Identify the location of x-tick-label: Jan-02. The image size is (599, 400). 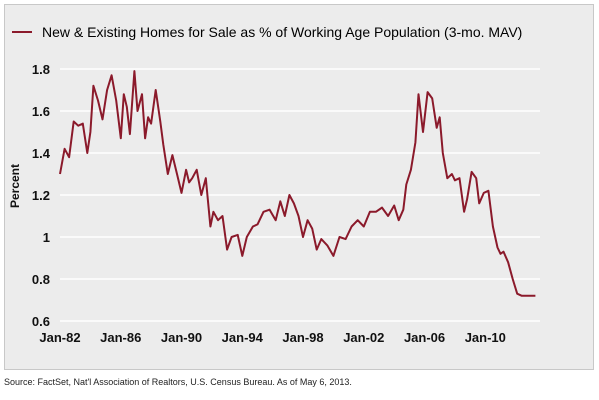
(363, 337).